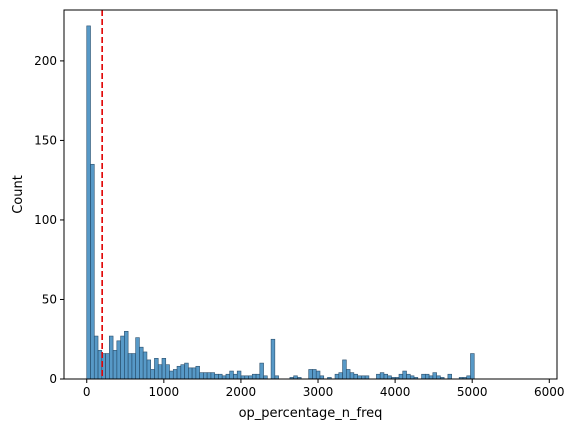  What do you see at coordinates (549, 392) in the screenshot?
I see `x-tick-label: 6000` at bounding box center [549, 392].